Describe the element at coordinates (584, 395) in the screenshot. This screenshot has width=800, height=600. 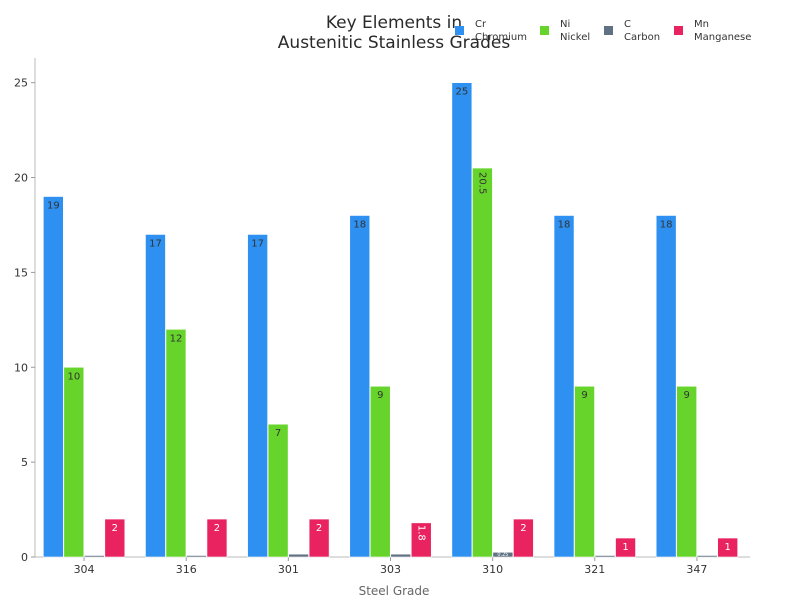
I see `bar-label-ni-321: 9` at that location.